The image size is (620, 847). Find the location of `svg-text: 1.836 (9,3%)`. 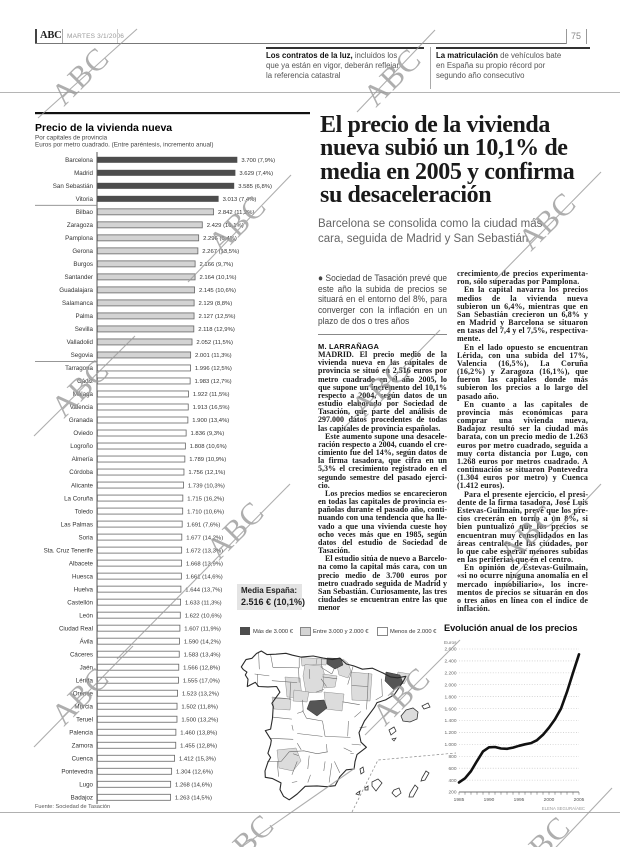

svg-text: 1.836 (9,3%) is located at coordinates (208, 434).